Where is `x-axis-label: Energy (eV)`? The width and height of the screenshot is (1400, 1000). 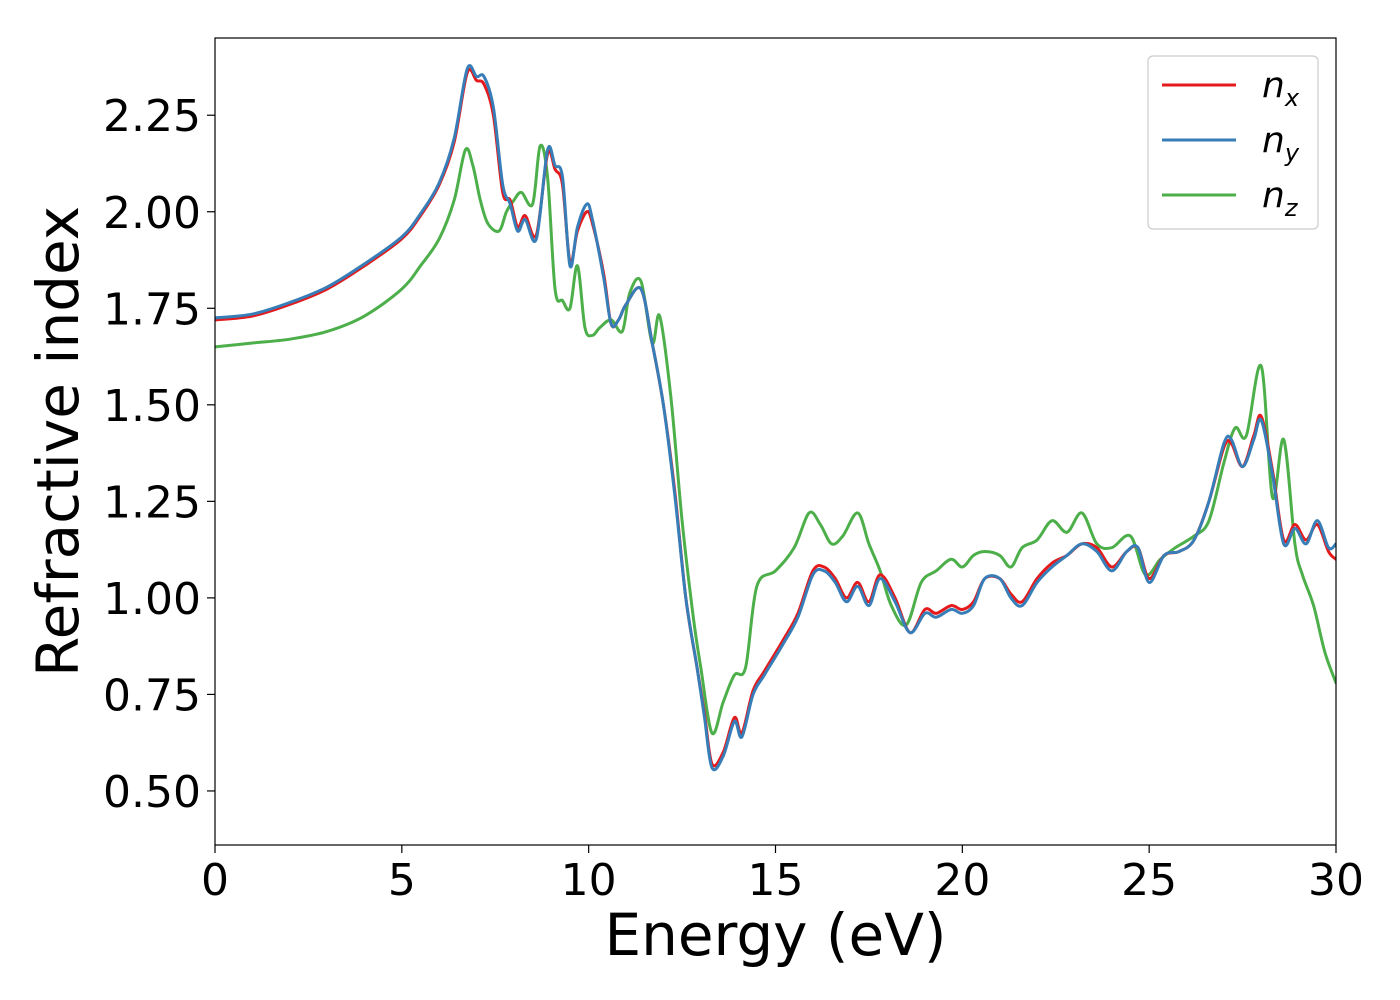
x-axis-label: Energy (eV) is located at coordinates (775, 935).